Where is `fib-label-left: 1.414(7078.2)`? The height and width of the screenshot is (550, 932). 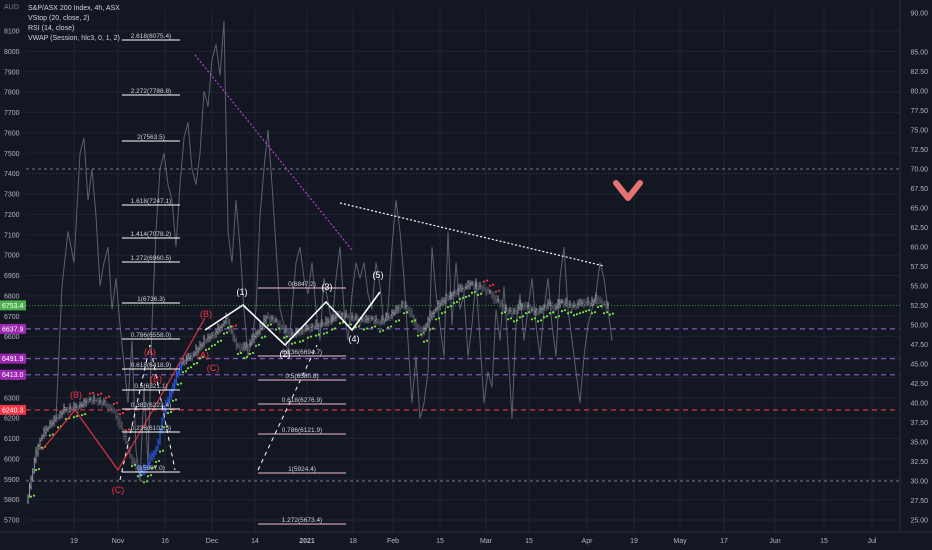
fib-label-left: 1.414(7078.2) is located at coordinates (151, 234).